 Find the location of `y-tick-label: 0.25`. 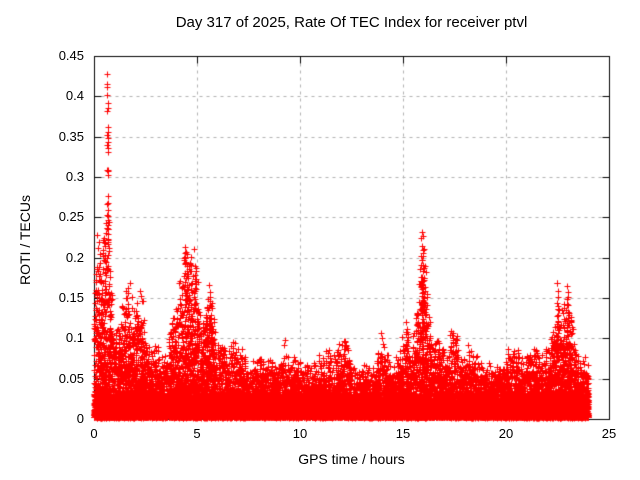

y-tick-label: 0.25 is located at coordinates (71, 216).